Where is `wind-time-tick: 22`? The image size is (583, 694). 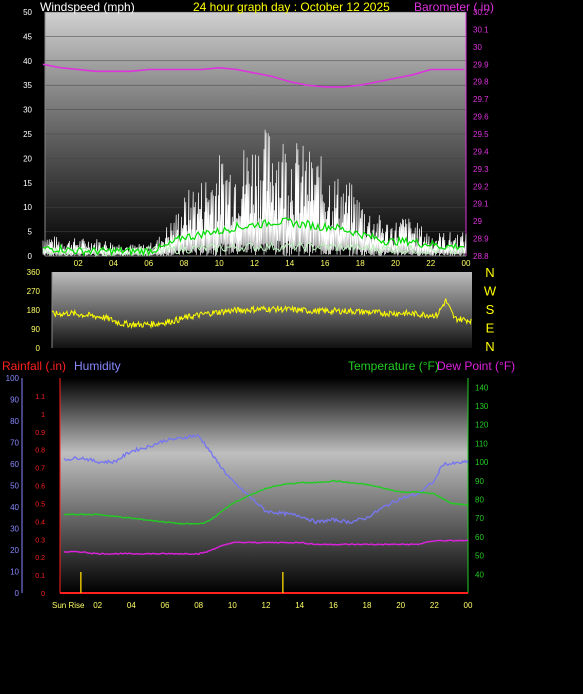
wind-time-tick: 22 is located at coordinates (430, 263).